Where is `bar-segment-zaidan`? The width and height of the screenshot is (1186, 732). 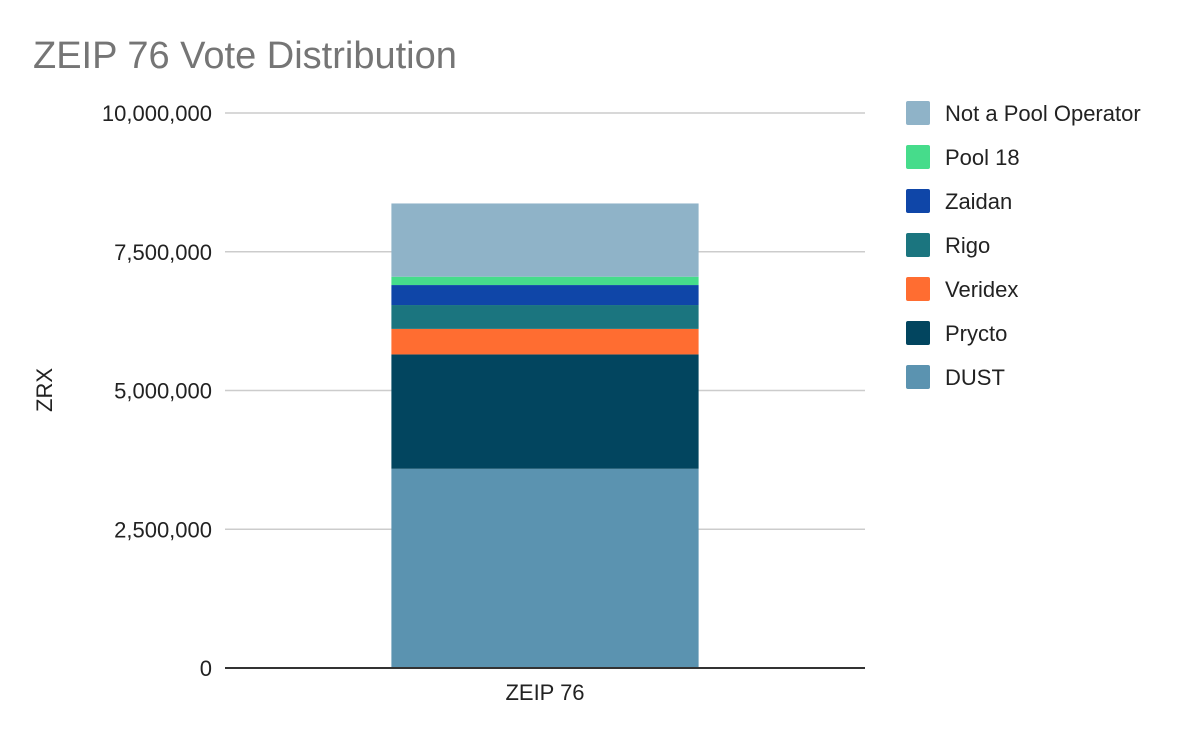 bar-segment-zaidan is located at coordinates (545, 295).